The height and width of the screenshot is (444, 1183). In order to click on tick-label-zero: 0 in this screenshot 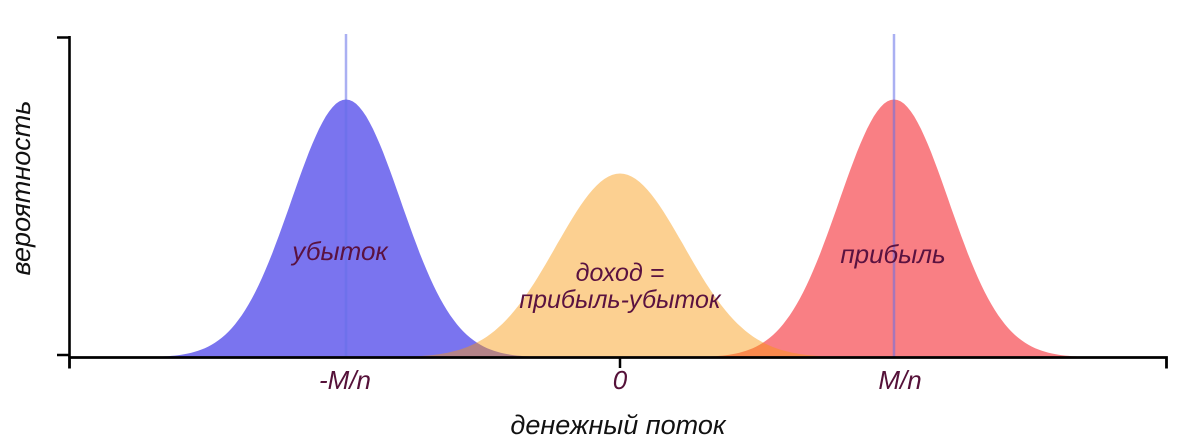, I will do `click(620, 380)`.